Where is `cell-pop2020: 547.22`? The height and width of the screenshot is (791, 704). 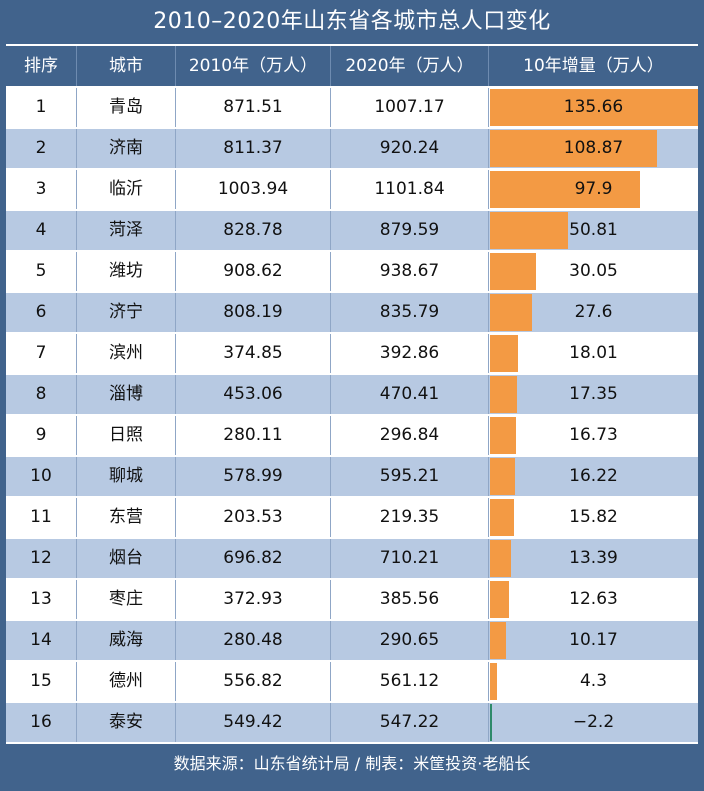
cell-pop2020: 547.22 is located at coordinates (409, 722).